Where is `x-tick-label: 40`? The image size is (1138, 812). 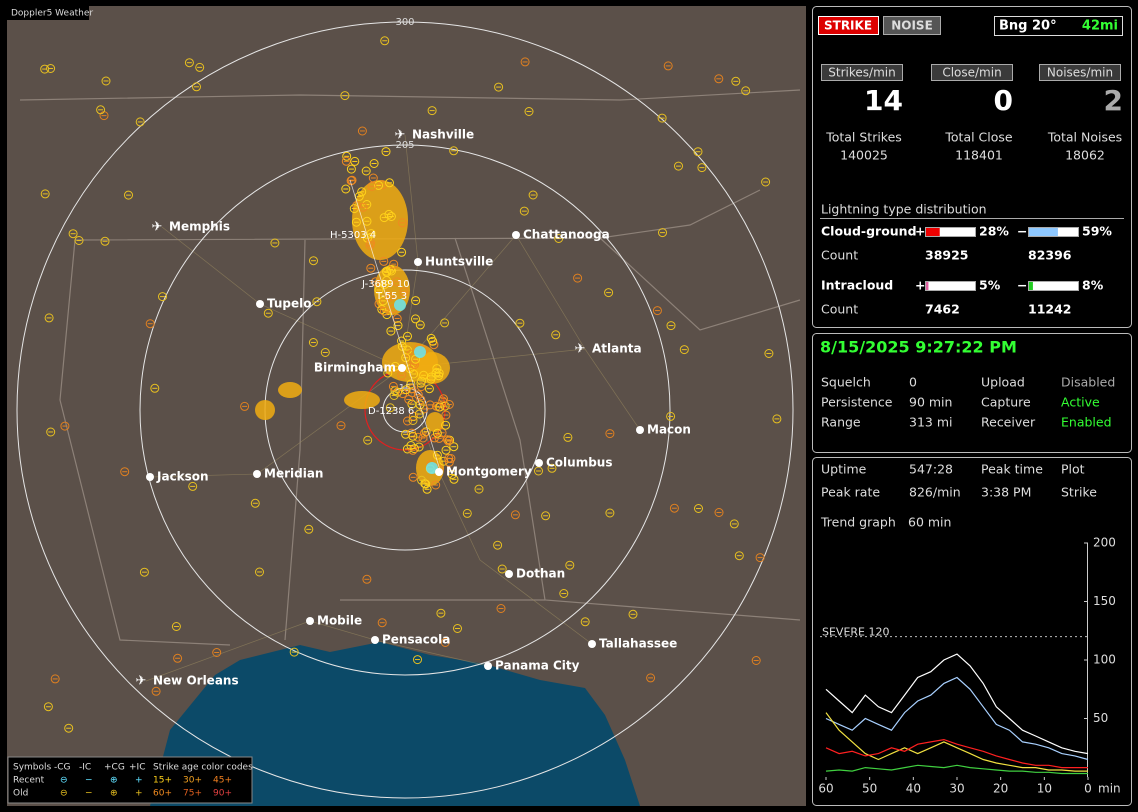 x-tick-label: 40 is located at coordinates (913, 789).